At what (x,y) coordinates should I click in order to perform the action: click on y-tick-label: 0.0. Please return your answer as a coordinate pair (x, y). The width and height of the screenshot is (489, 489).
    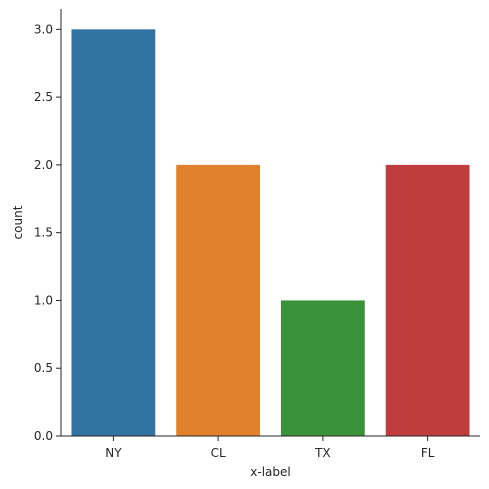
    Looking at the image, I should click on (43, 436).